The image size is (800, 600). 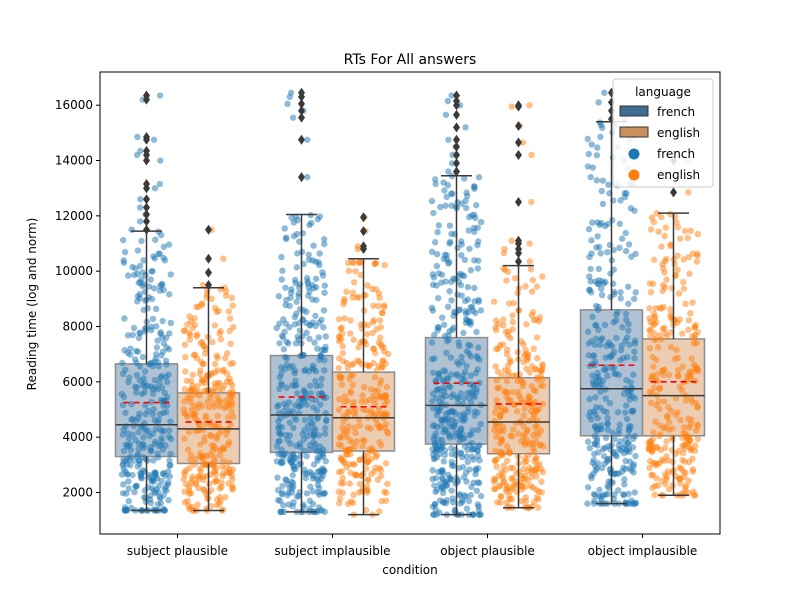 I want to click on y-tick-label: 12000, so click(x=74, y=216).